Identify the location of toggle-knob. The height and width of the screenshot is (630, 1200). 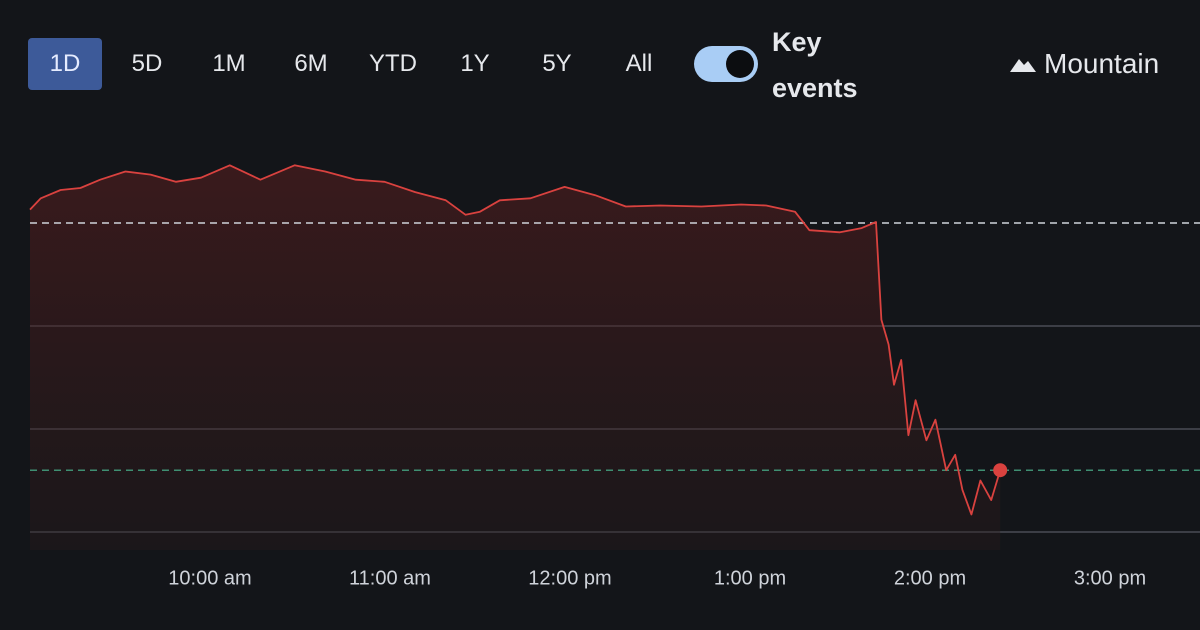
(740, 64).